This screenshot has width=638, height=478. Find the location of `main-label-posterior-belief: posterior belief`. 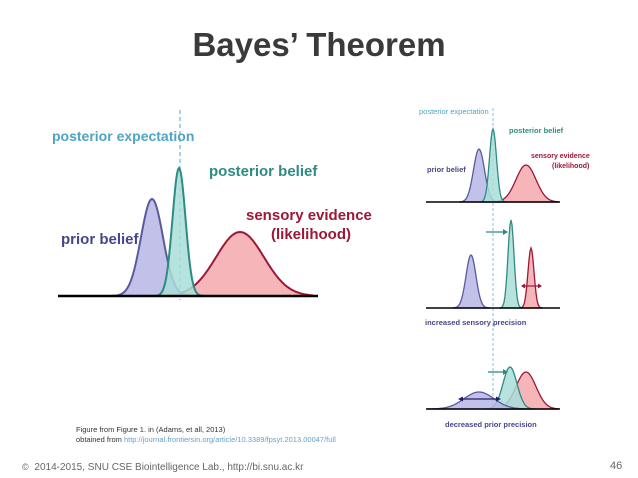

main-label-posterior-belief: posterior belief is located at coordinates (263, 171).